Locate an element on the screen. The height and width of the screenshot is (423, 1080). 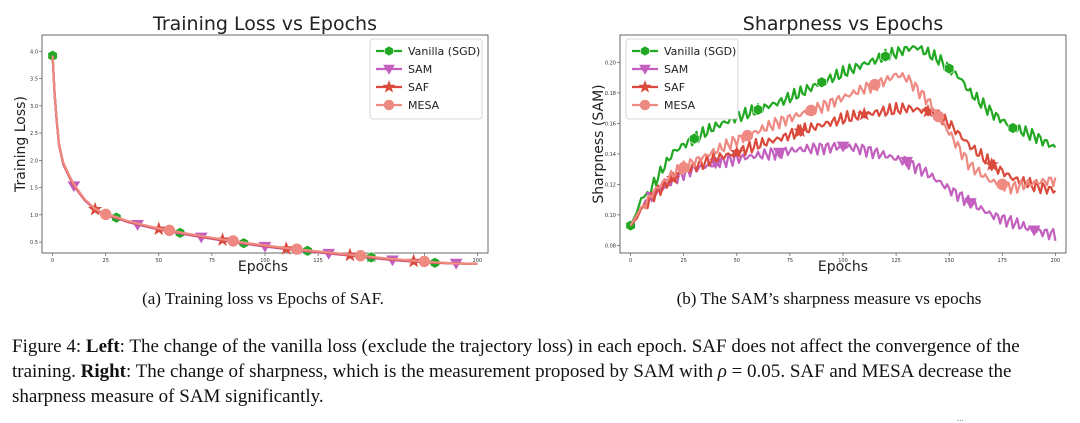
x-ticks: 0 25 50 75 100 125 150 175 200 is located at coordinates (844, 258).